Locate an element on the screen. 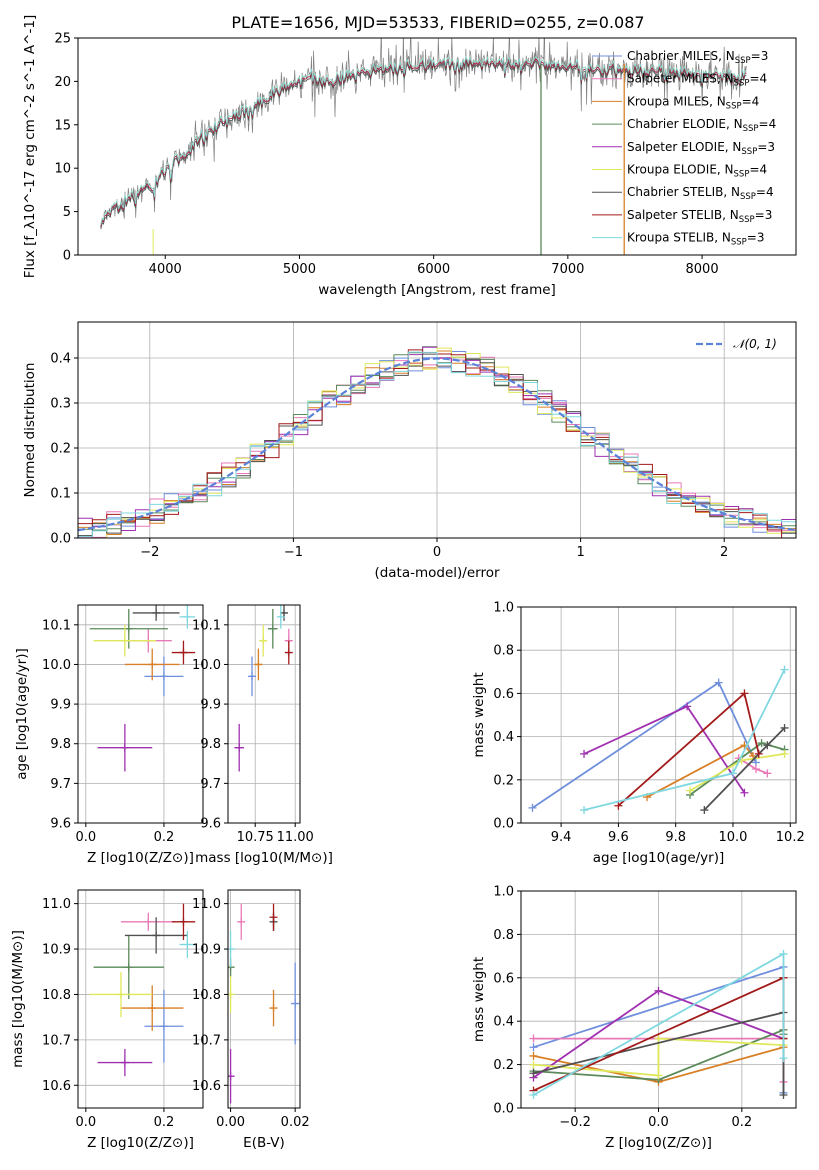 The width and height of the screenshot is (819, 1170). y-tick-label: 0.4 is located at coordinates (503, 1022).